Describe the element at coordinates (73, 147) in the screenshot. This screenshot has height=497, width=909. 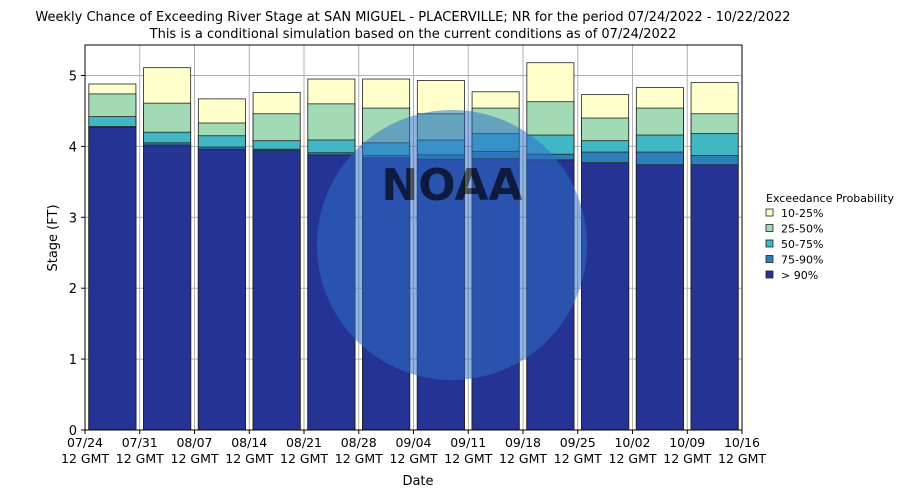
I see `y-tick-label: 4` at that location.